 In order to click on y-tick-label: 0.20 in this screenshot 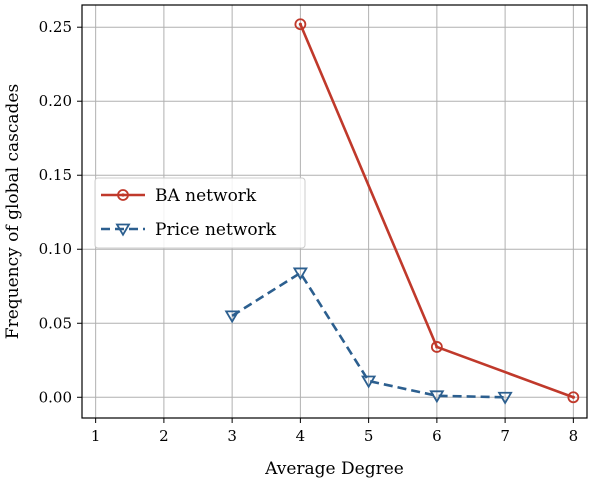, I will do `click(55, 101)`.